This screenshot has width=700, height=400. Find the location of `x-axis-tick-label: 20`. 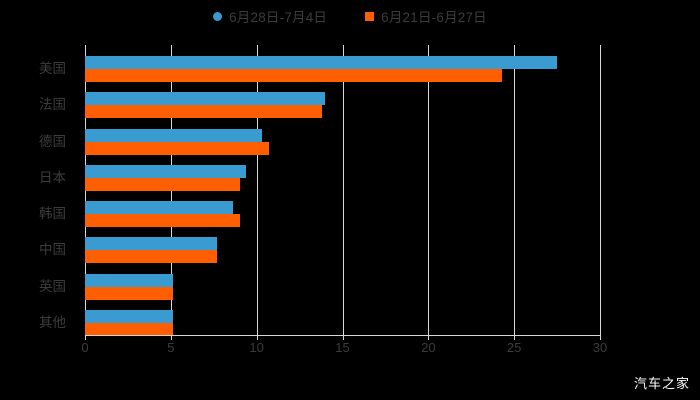

x-axis-tick-label: 20 is located at coordinates (428, 347).